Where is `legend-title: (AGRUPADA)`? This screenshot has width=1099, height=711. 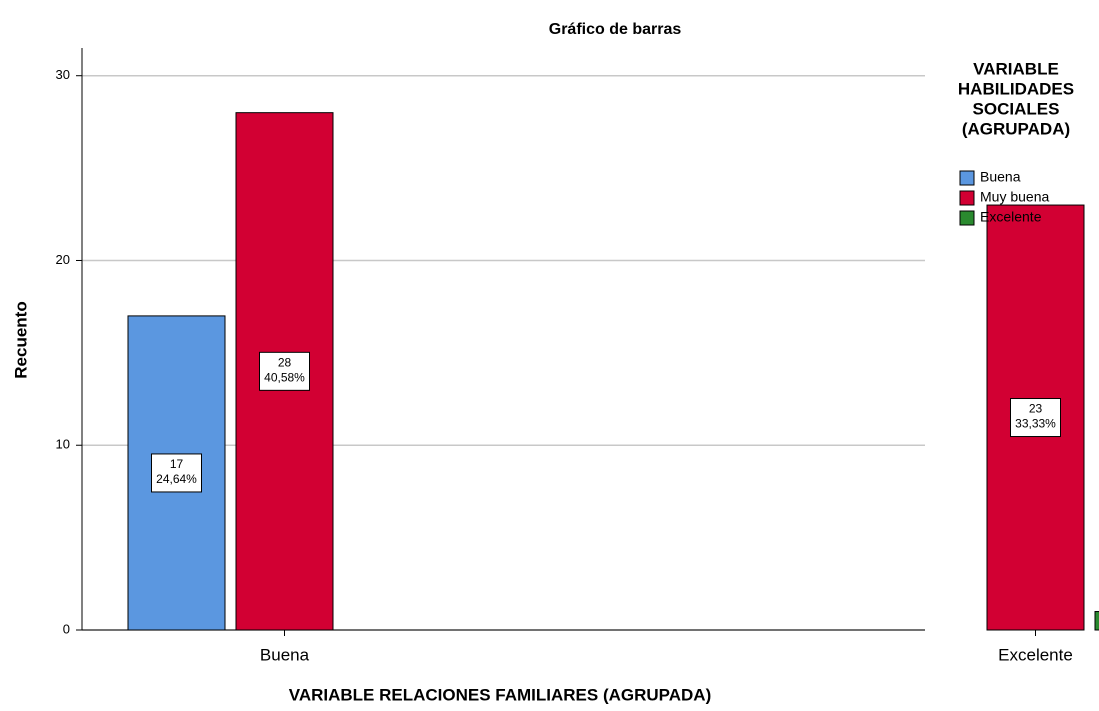 legend-title: (AGRUPADA) is located at coordinates (1016, 128).